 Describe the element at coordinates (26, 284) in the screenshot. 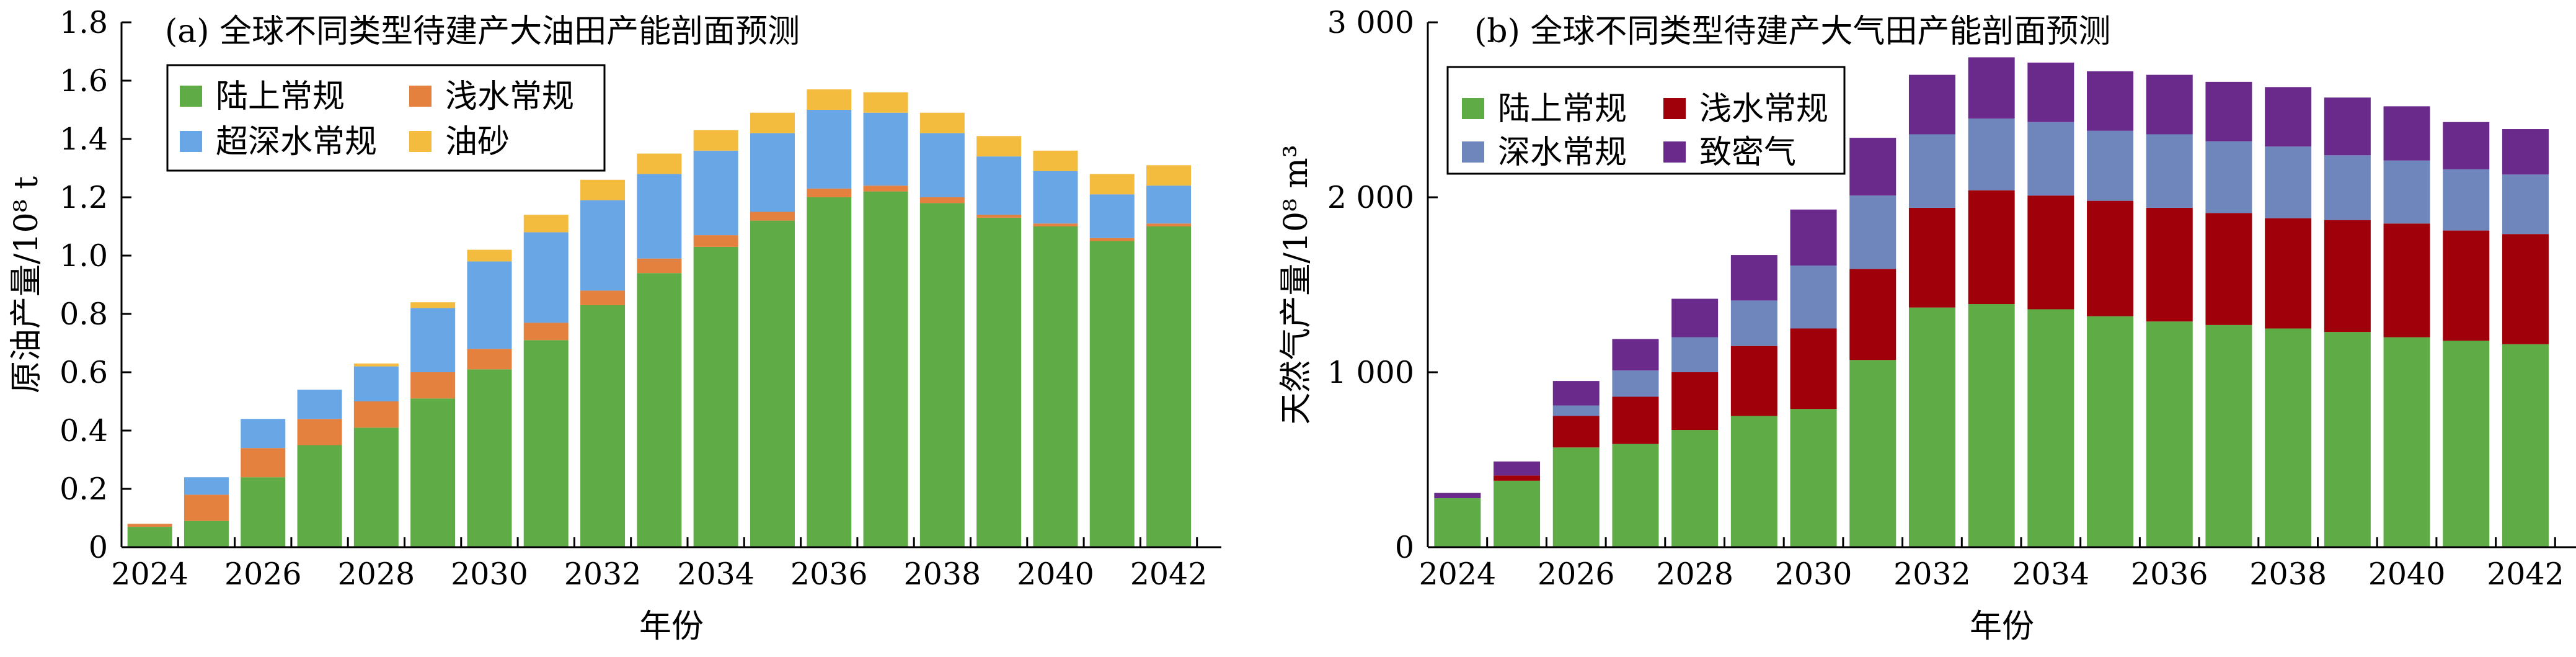

I see `y-axis-title: 原油产量/10⁸ t` at that location.